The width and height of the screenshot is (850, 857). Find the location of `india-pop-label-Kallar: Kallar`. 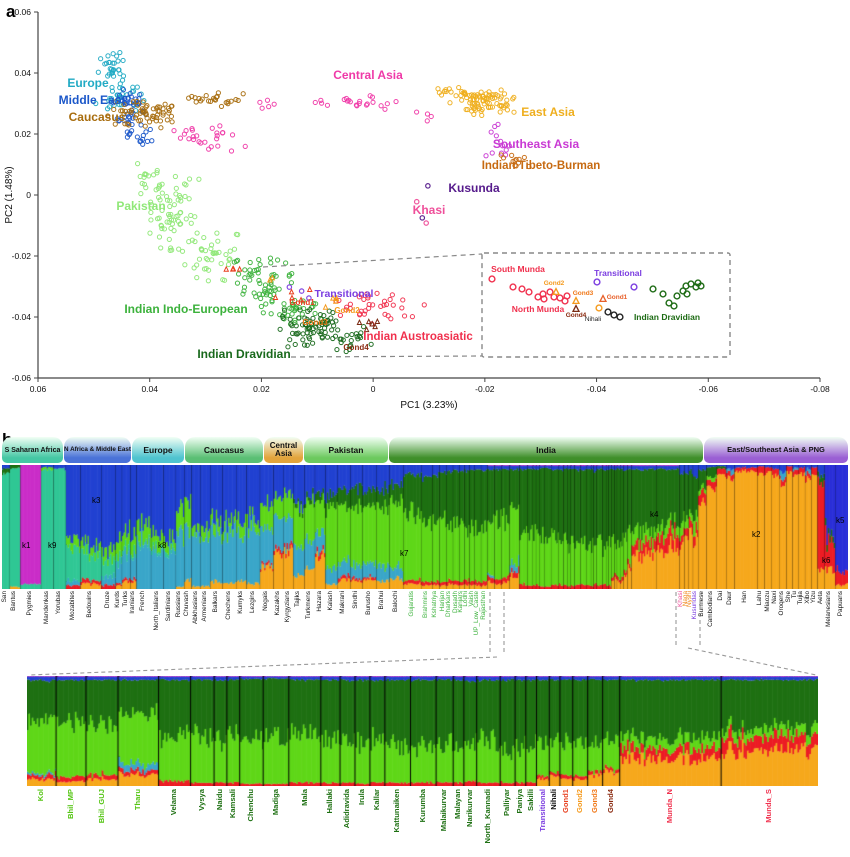

india-pop-label-Kallar: Kallar is located at coordinates (377, 800).